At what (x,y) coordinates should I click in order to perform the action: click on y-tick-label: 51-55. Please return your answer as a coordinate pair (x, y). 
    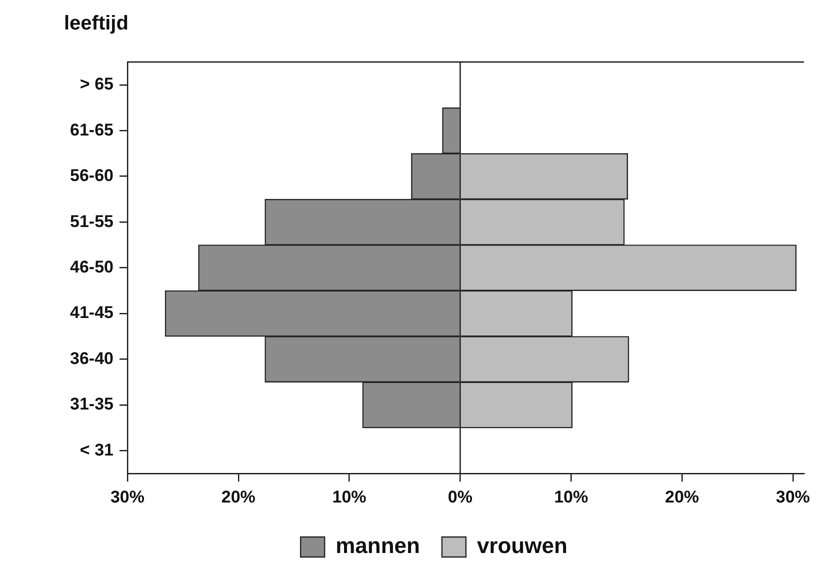
    Looking at the image, I should click on (92, 221).